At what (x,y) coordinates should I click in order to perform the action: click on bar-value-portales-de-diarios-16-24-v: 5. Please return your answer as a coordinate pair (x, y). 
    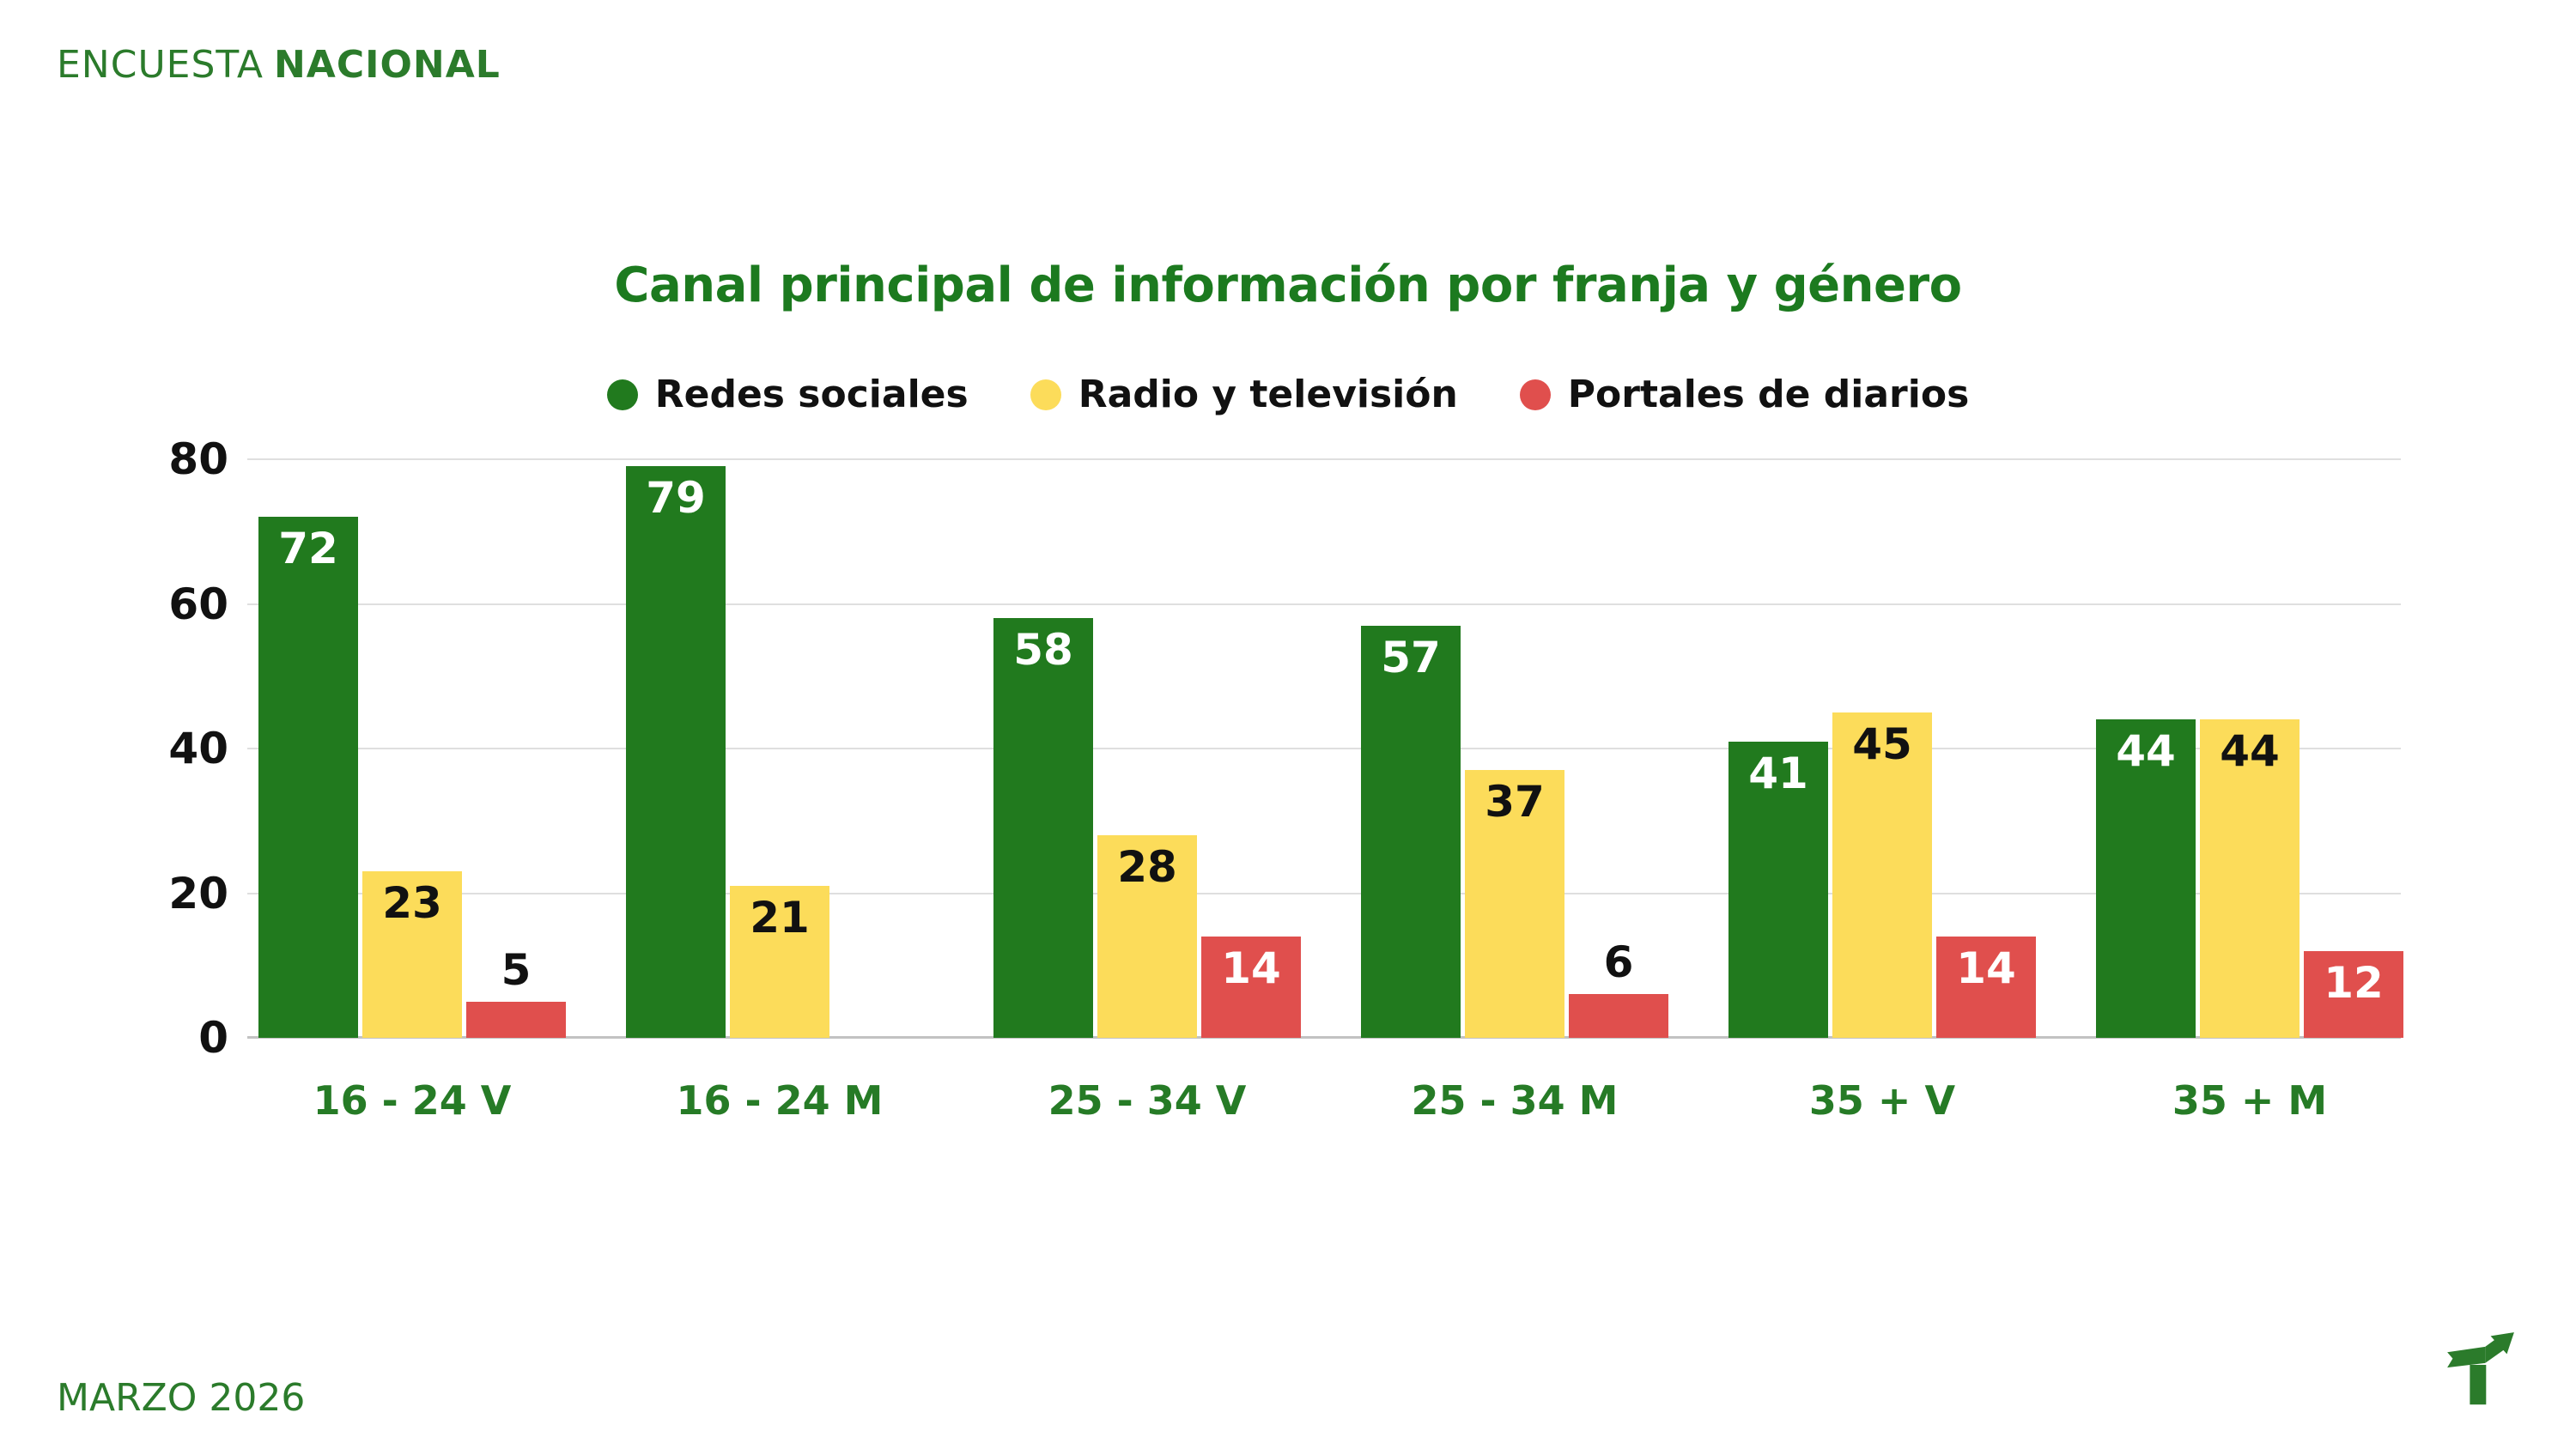
    Looking at the image, I should click on (516, 969).